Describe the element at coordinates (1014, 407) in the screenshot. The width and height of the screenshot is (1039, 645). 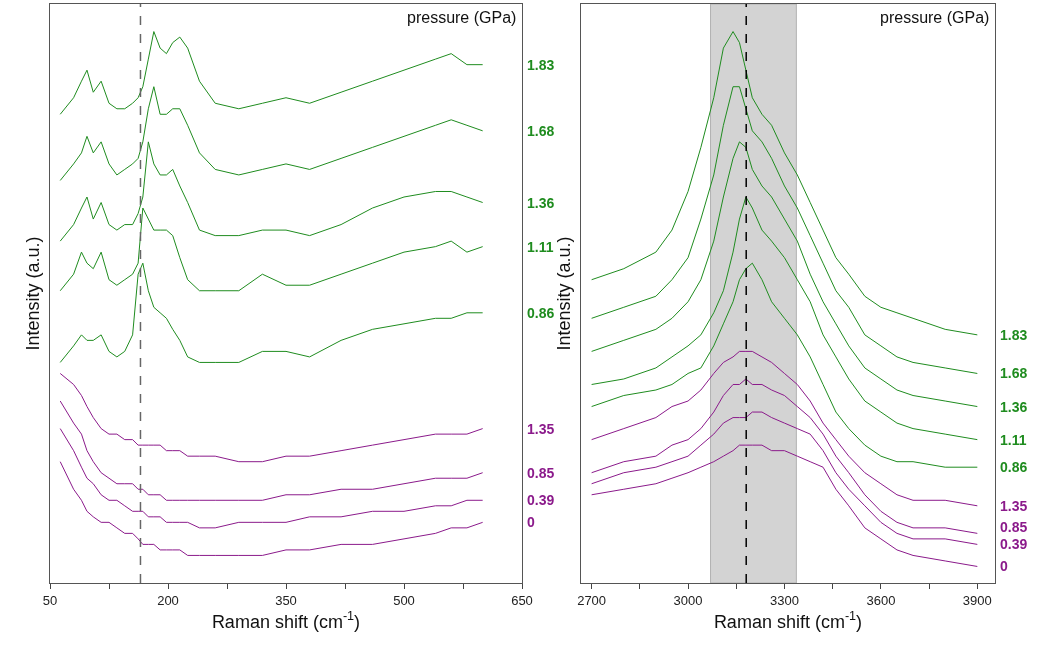
I see `series-label: 1.36` at that location.